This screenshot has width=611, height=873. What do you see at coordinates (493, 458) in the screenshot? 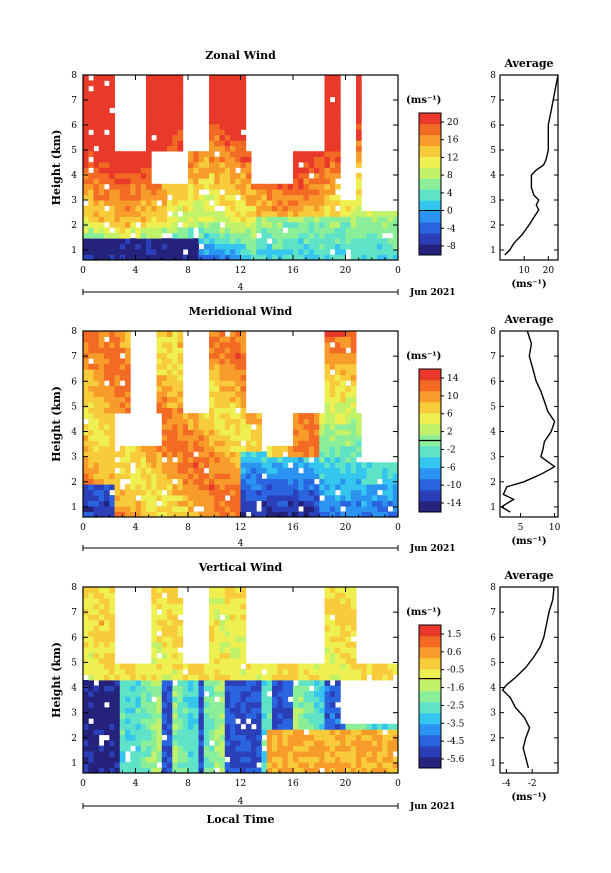
I see `avg-y-tick-label: 3` at bounding box center [493, 458].